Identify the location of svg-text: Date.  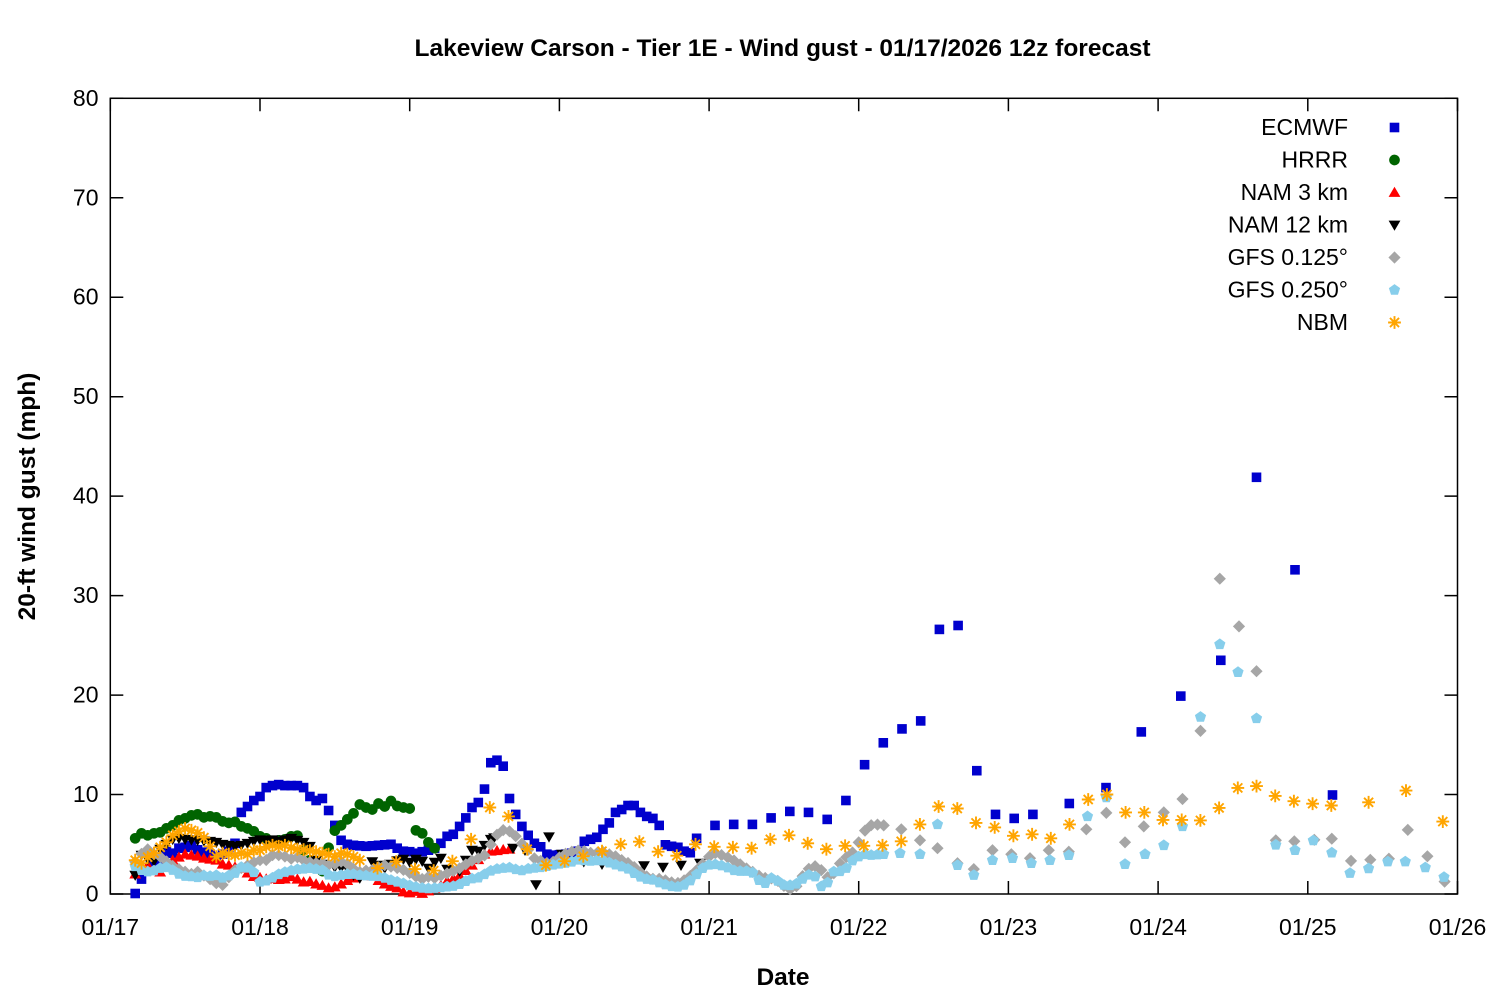
(782, 977).